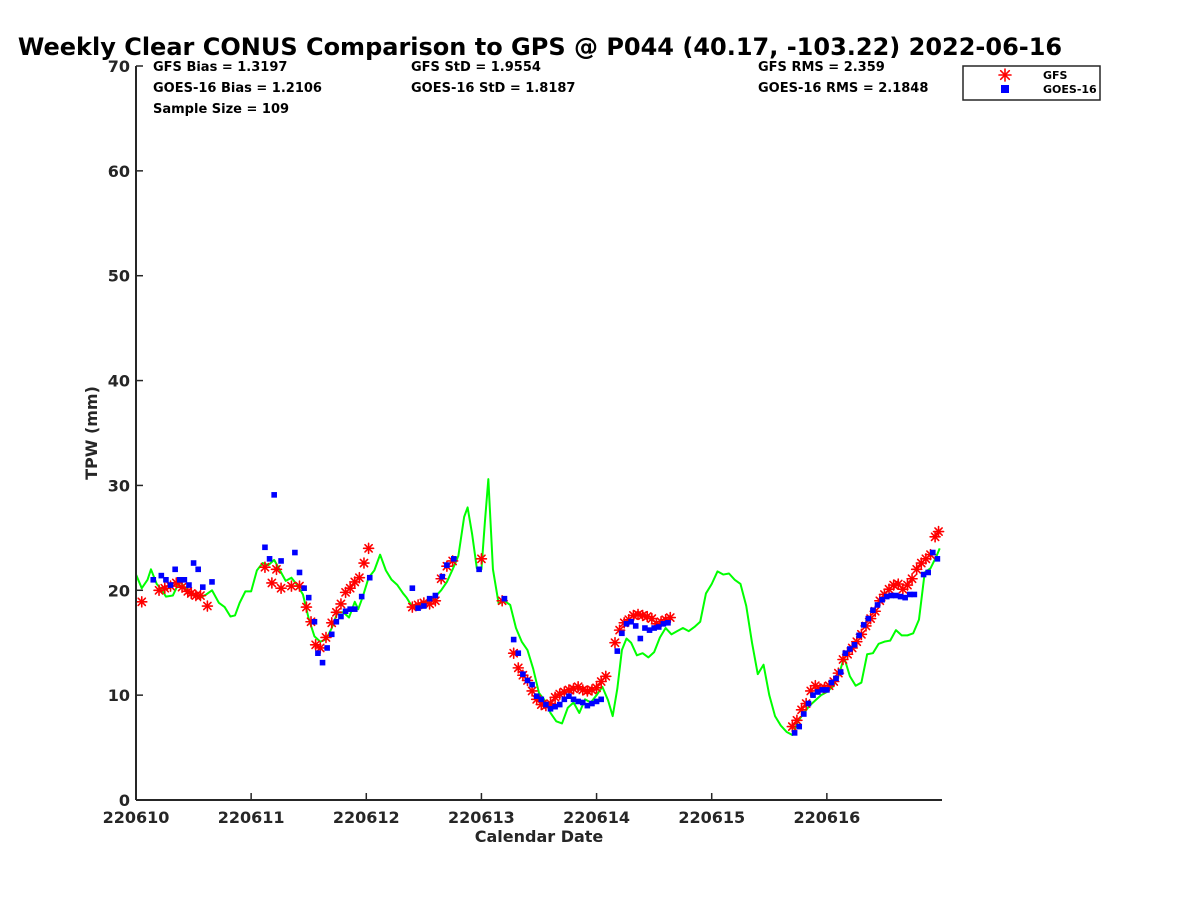 This screenshot has height=900, width=1200. Describe the element at coordinates (821, 67) in the screenshot. I see `gfs-rms-text: GFS RMS = 2.359` at that location.